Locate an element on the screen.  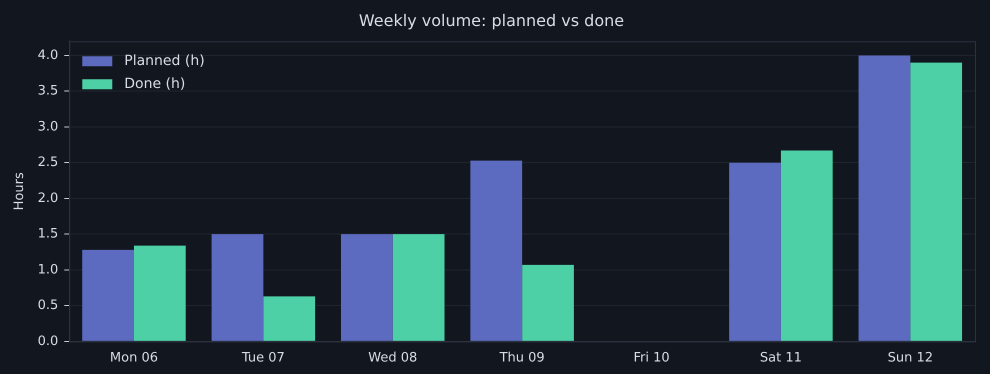
y-tick-label: 2.5 is located at coordinates (48, 162).